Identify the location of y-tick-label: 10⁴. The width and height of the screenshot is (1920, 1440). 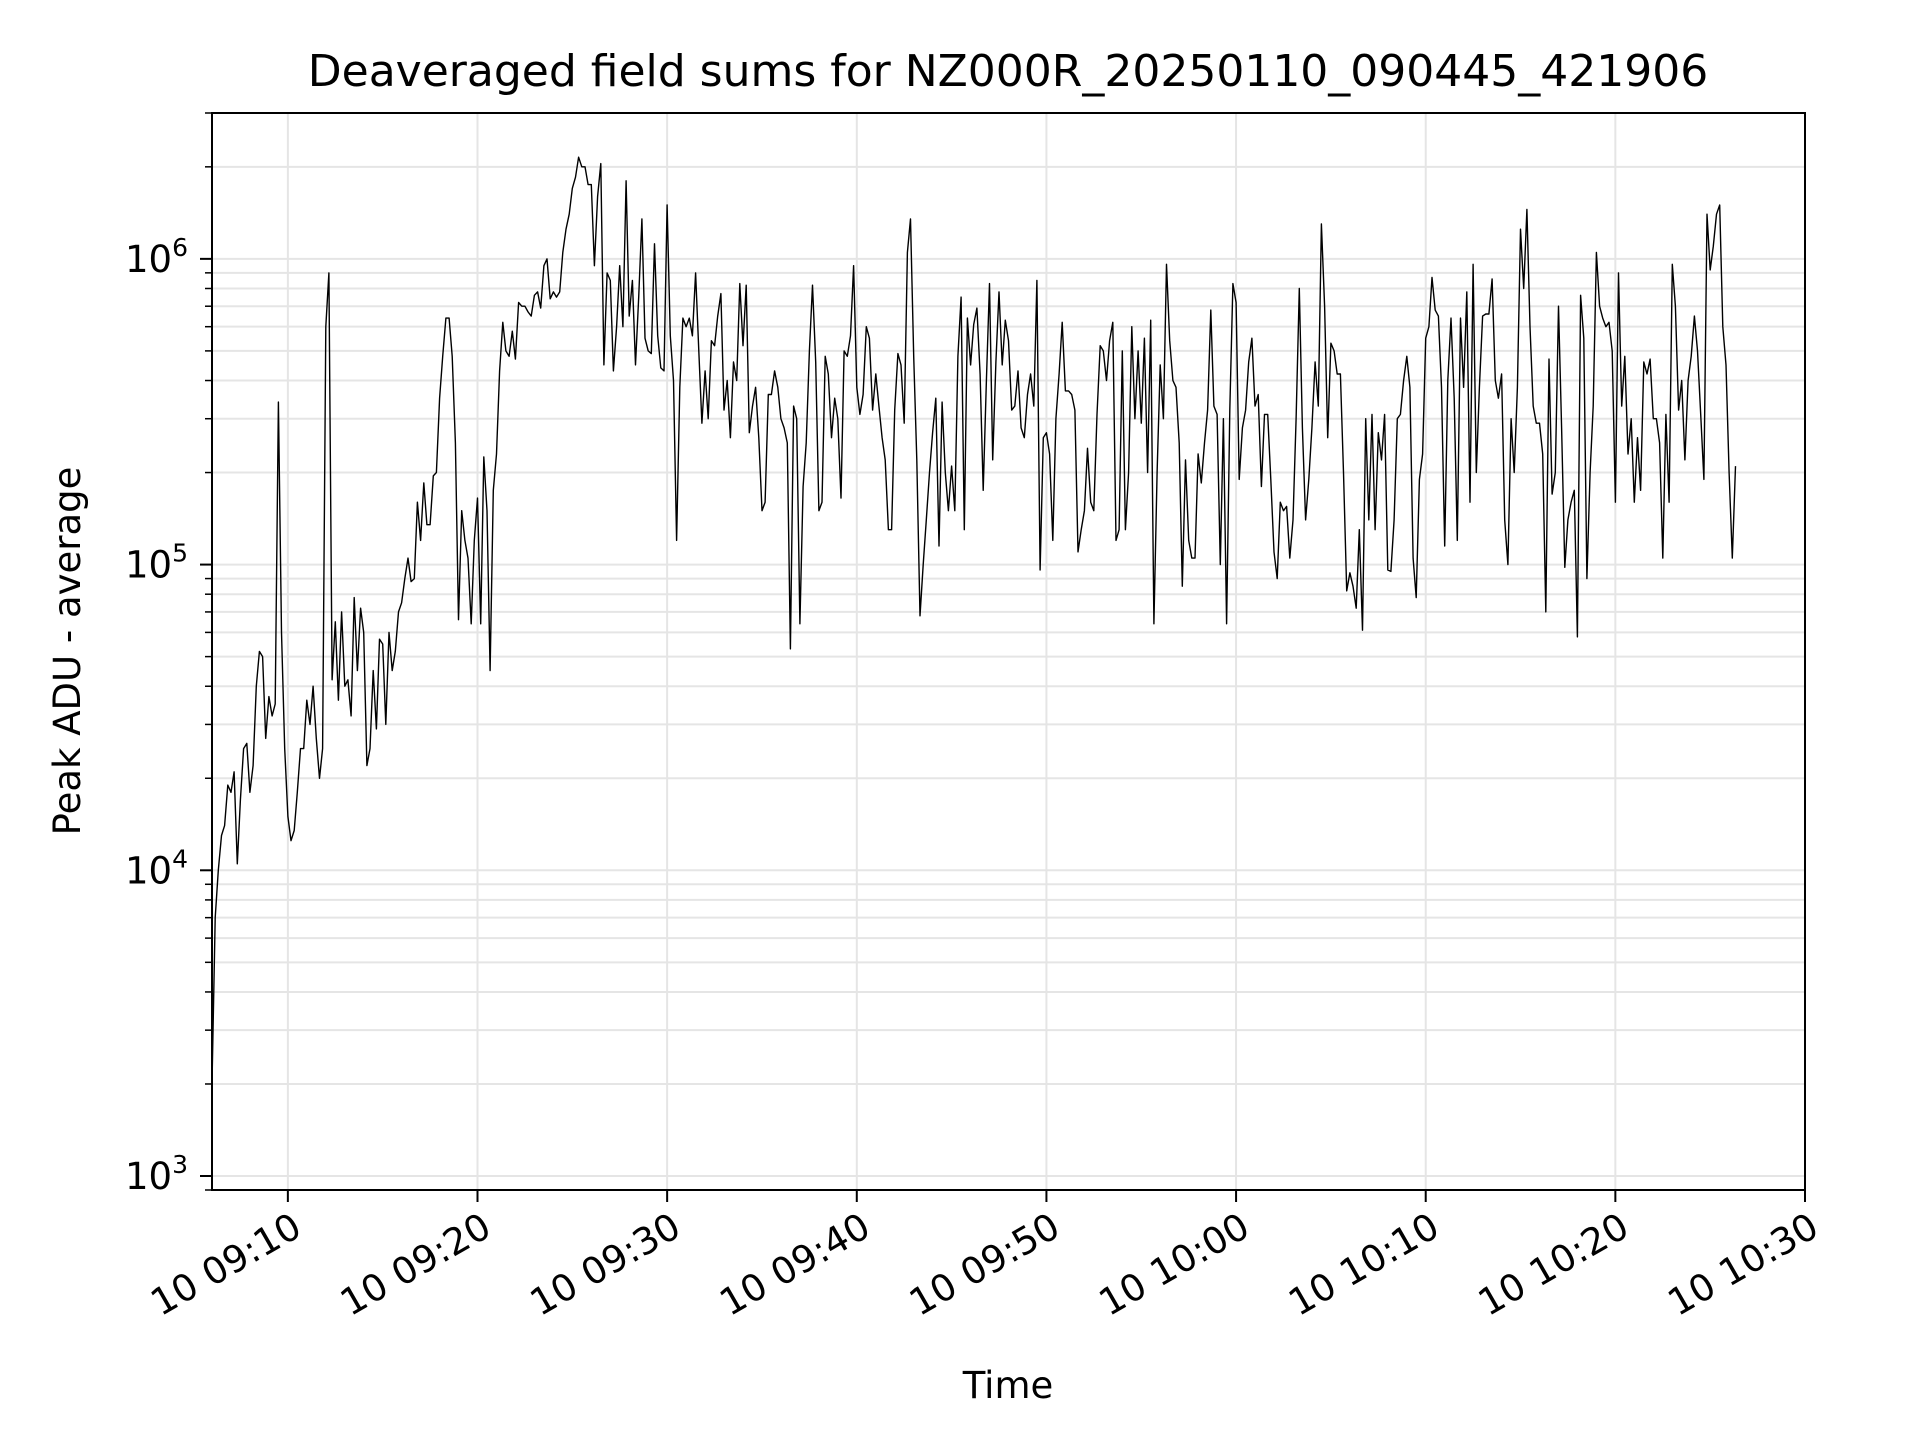
(156, 868).